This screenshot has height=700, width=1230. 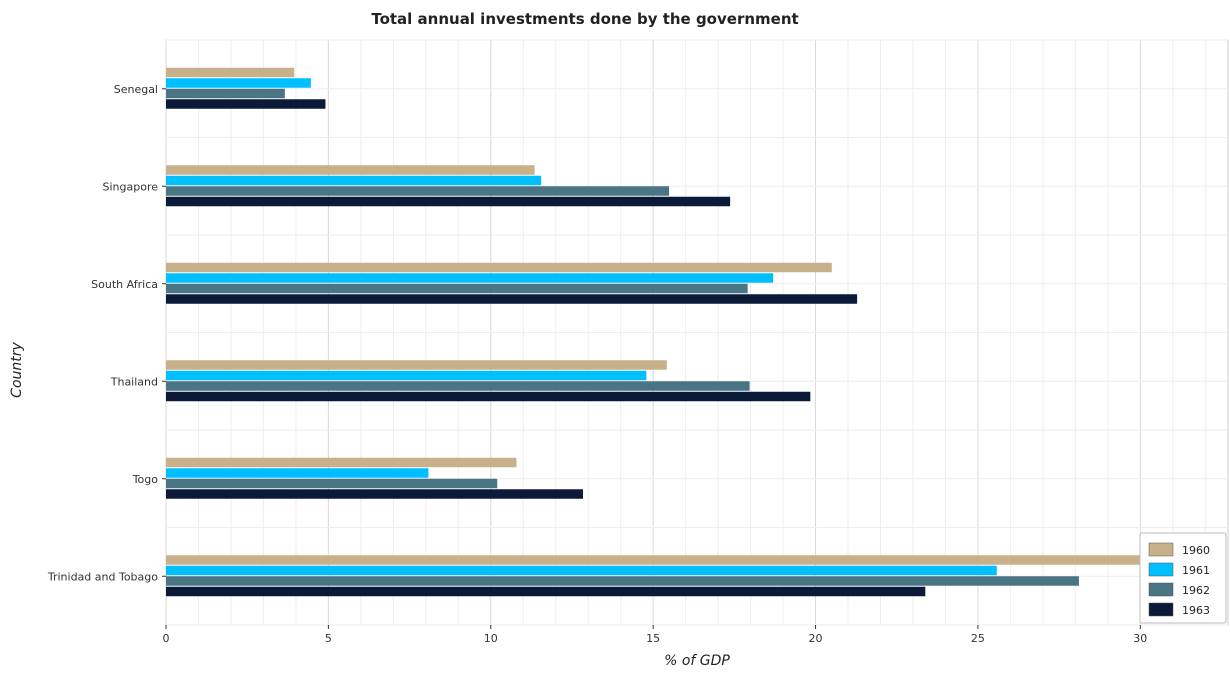 I want to click on bar-1961-senegal, so click(x=238, y=83).